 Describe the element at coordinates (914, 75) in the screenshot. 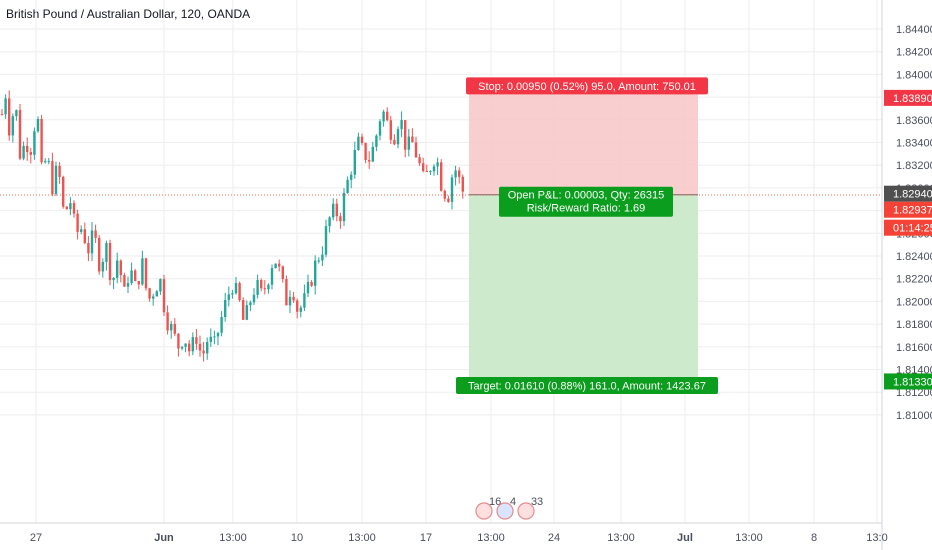

I see `y-tick-label: 1.84000` at that location.